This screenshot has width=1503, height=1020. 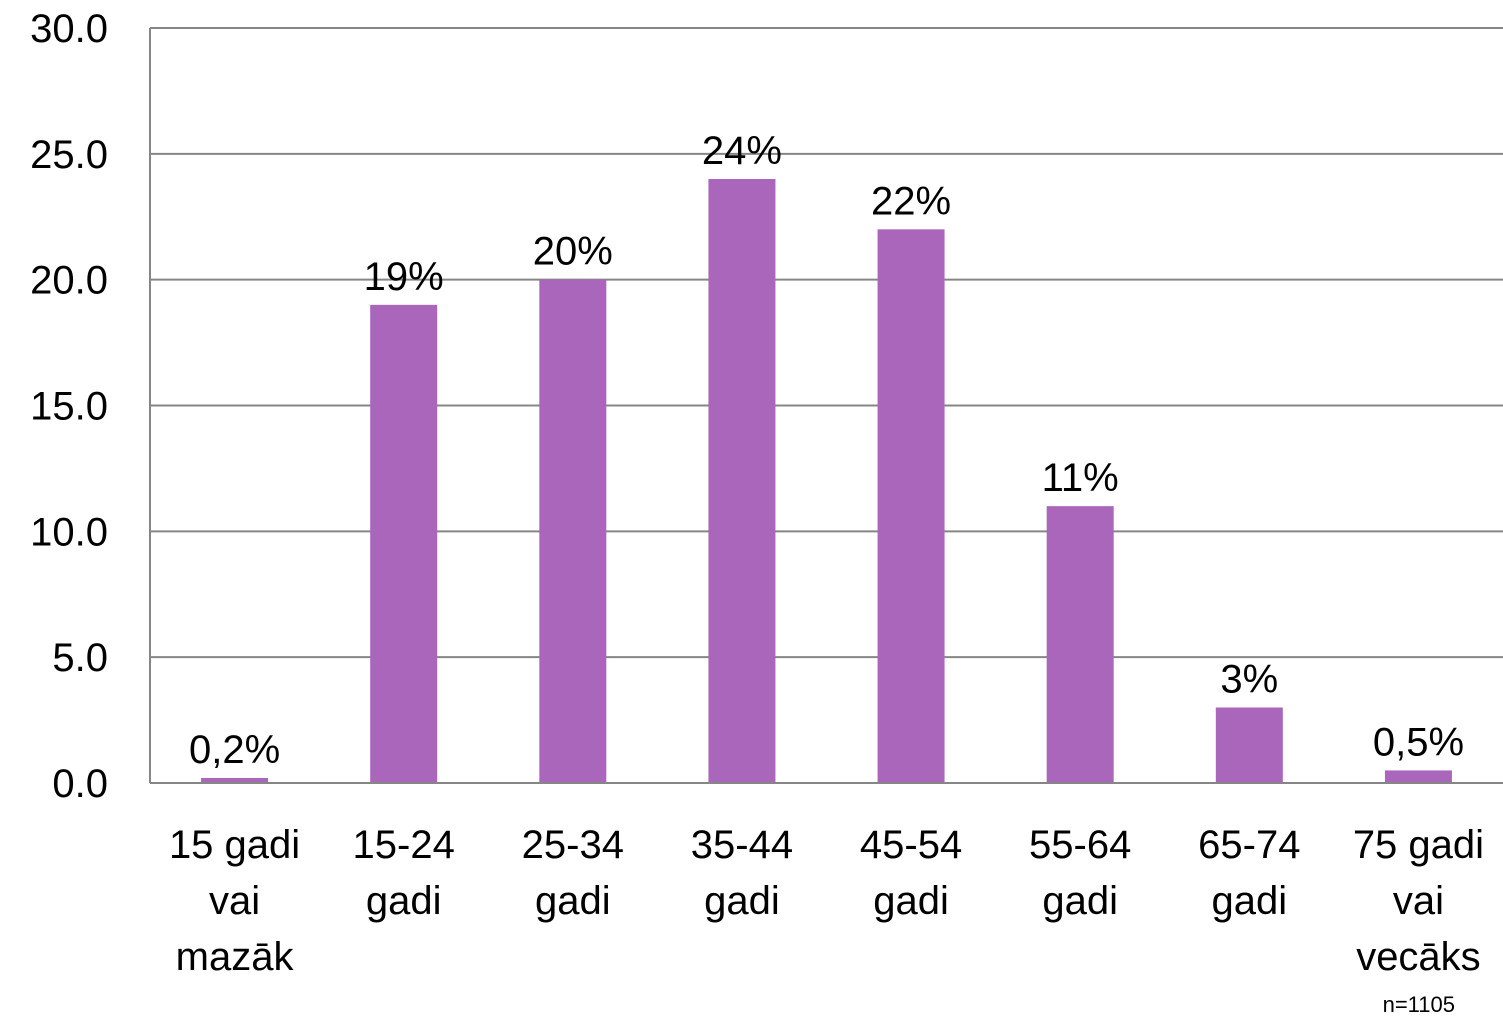 What do you see at coordinates (1419, 1004) in the screenshot?
I see `sample-size-note: n=1105` at bounding box center [1419, 1004].